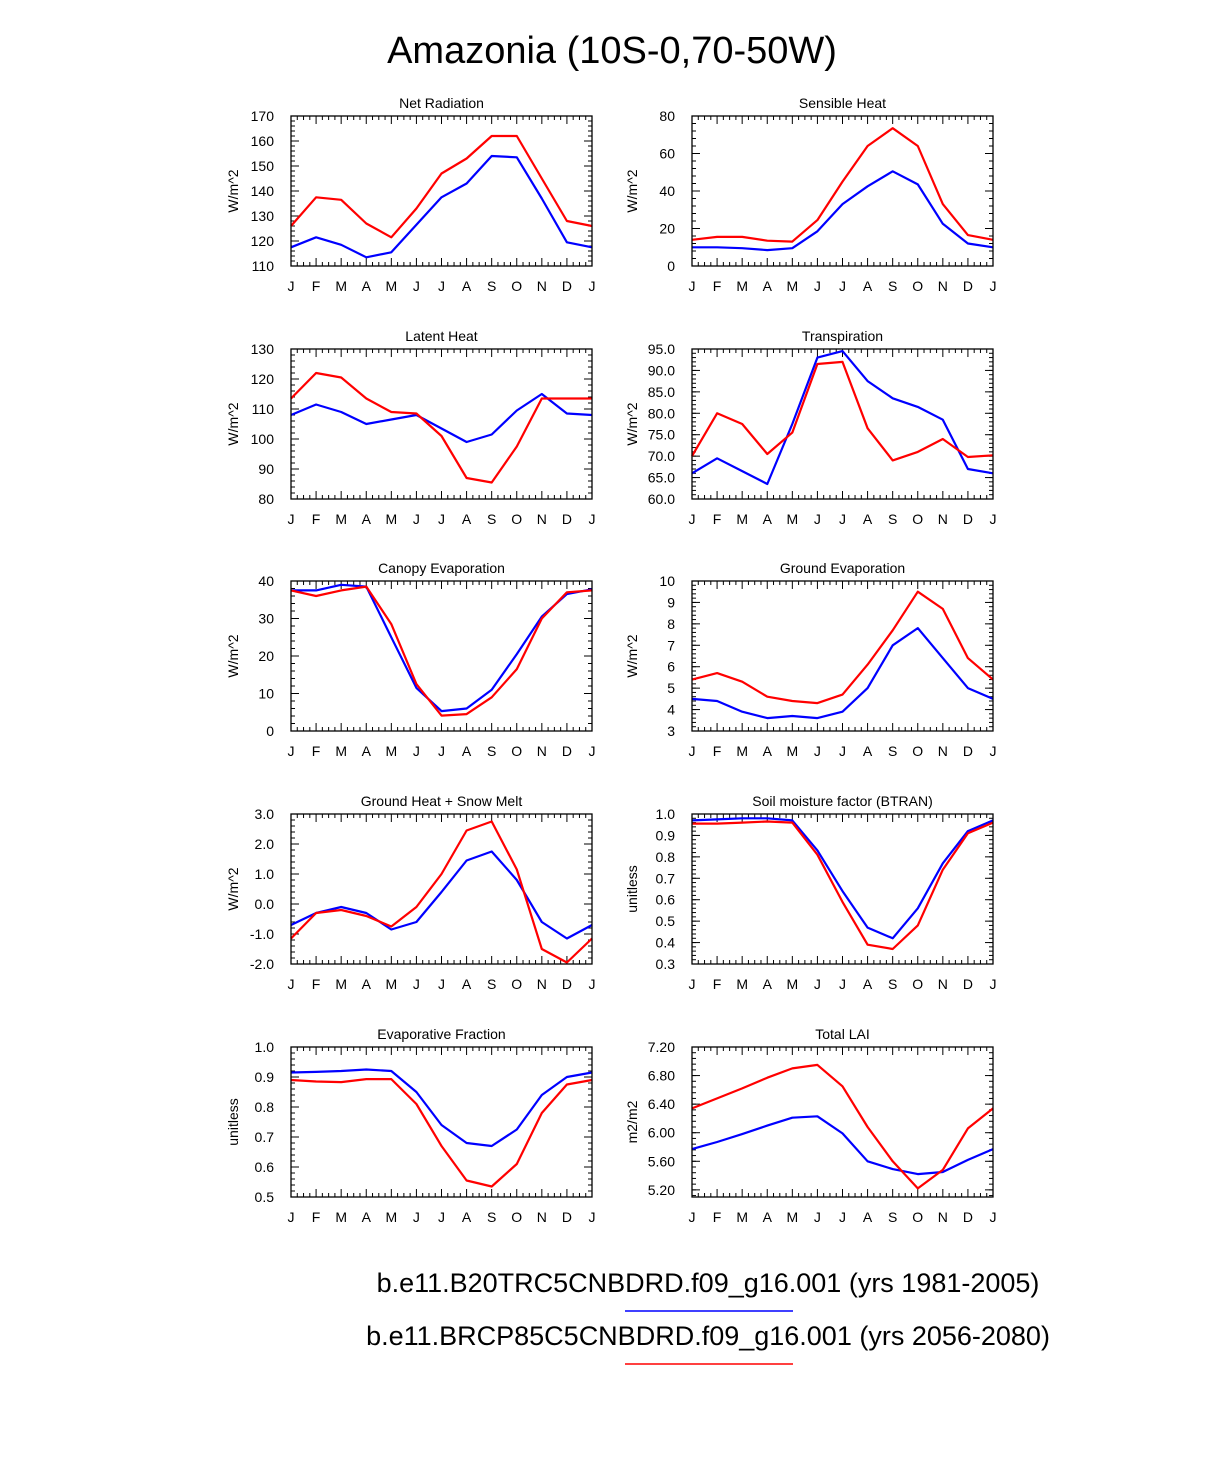 Image resolution: width=1224 pixels, height=1472 pixels. I want to click on y-tick-label: 110, so click(263, 266).